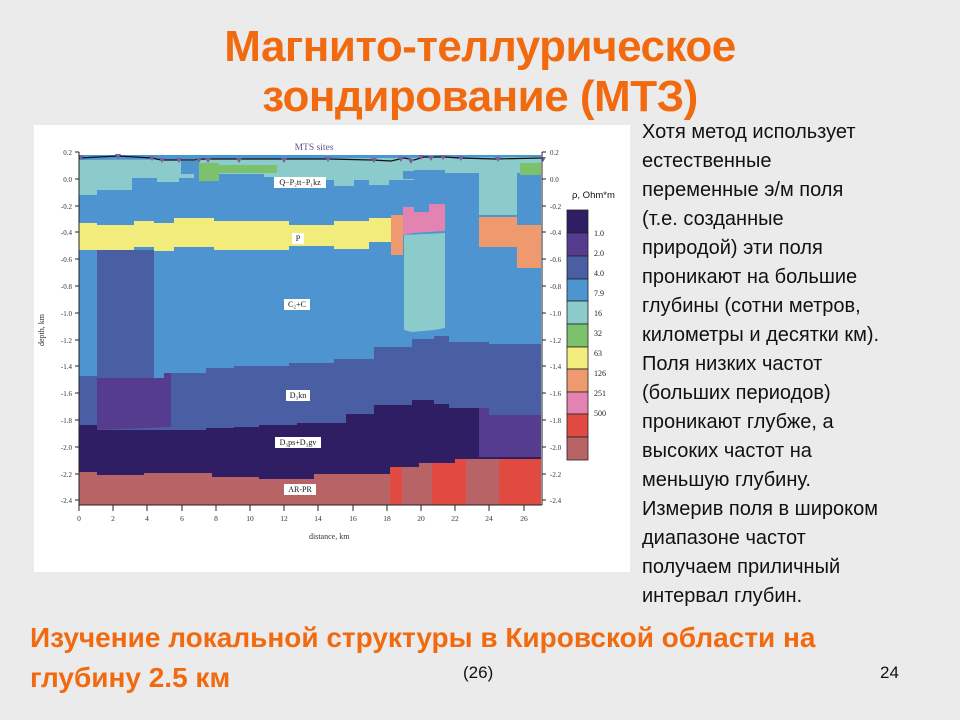 The image size is (960, 720). Describe the element at coordinates (302, 518) in the screenshot. I see `x-tick-labels: 0 2 4 6 8 10 12 14 16 18 20 22 24 26` at that location.